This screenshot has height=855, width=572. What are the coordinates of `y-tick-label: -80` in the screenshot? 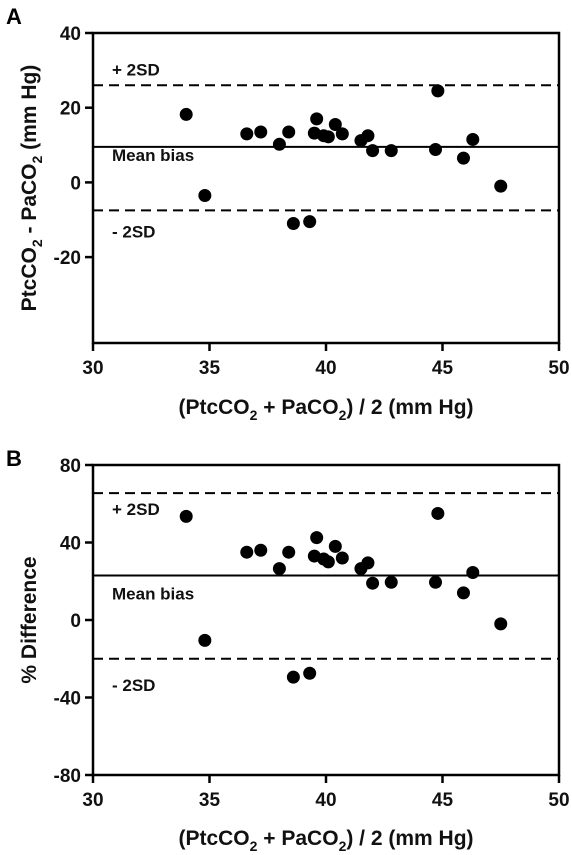 It's located at (67, 776).